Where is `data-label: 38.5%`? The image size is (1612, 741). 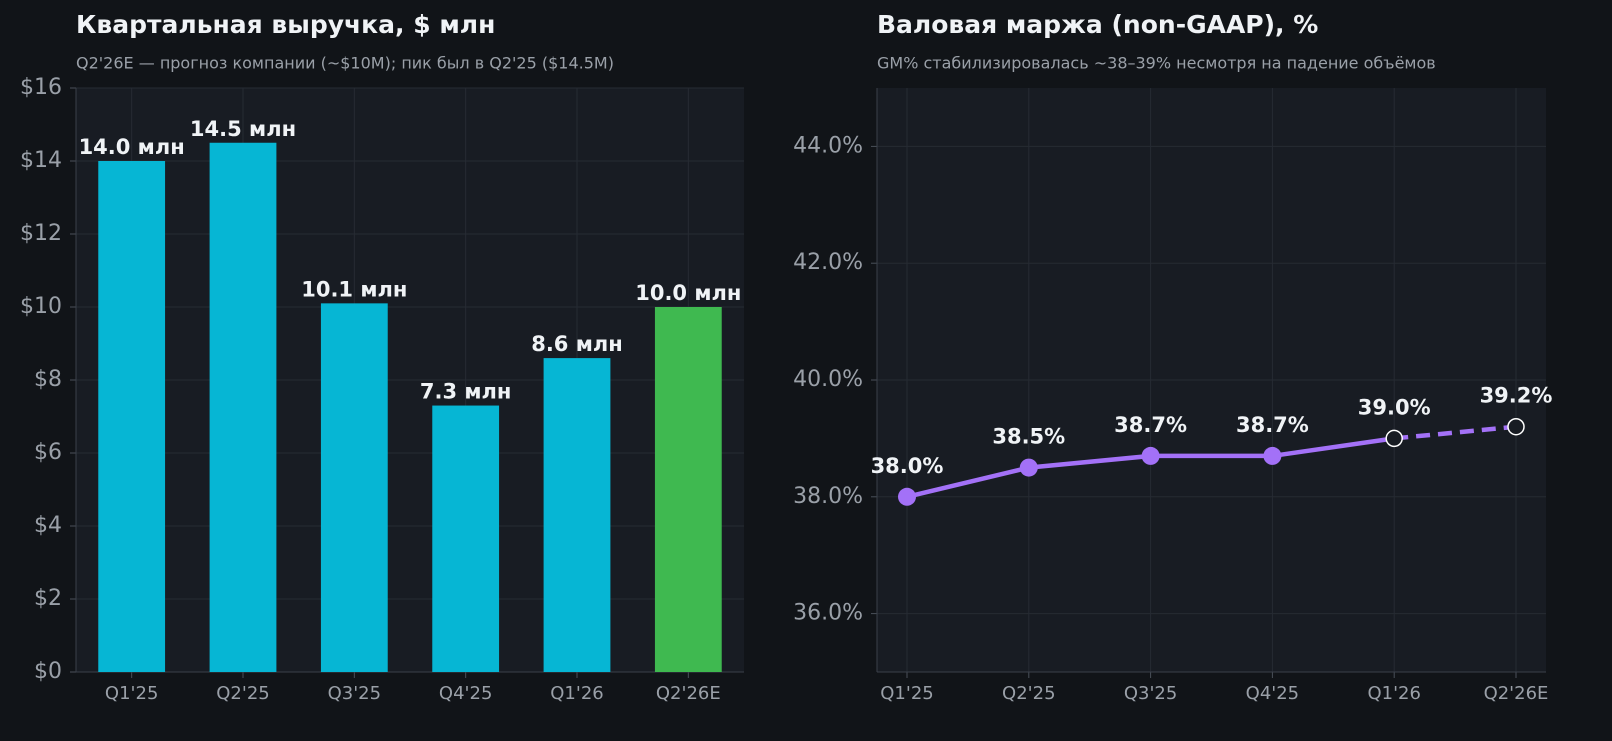 data-label: 38.5% is located at coordinates (1028, 437).